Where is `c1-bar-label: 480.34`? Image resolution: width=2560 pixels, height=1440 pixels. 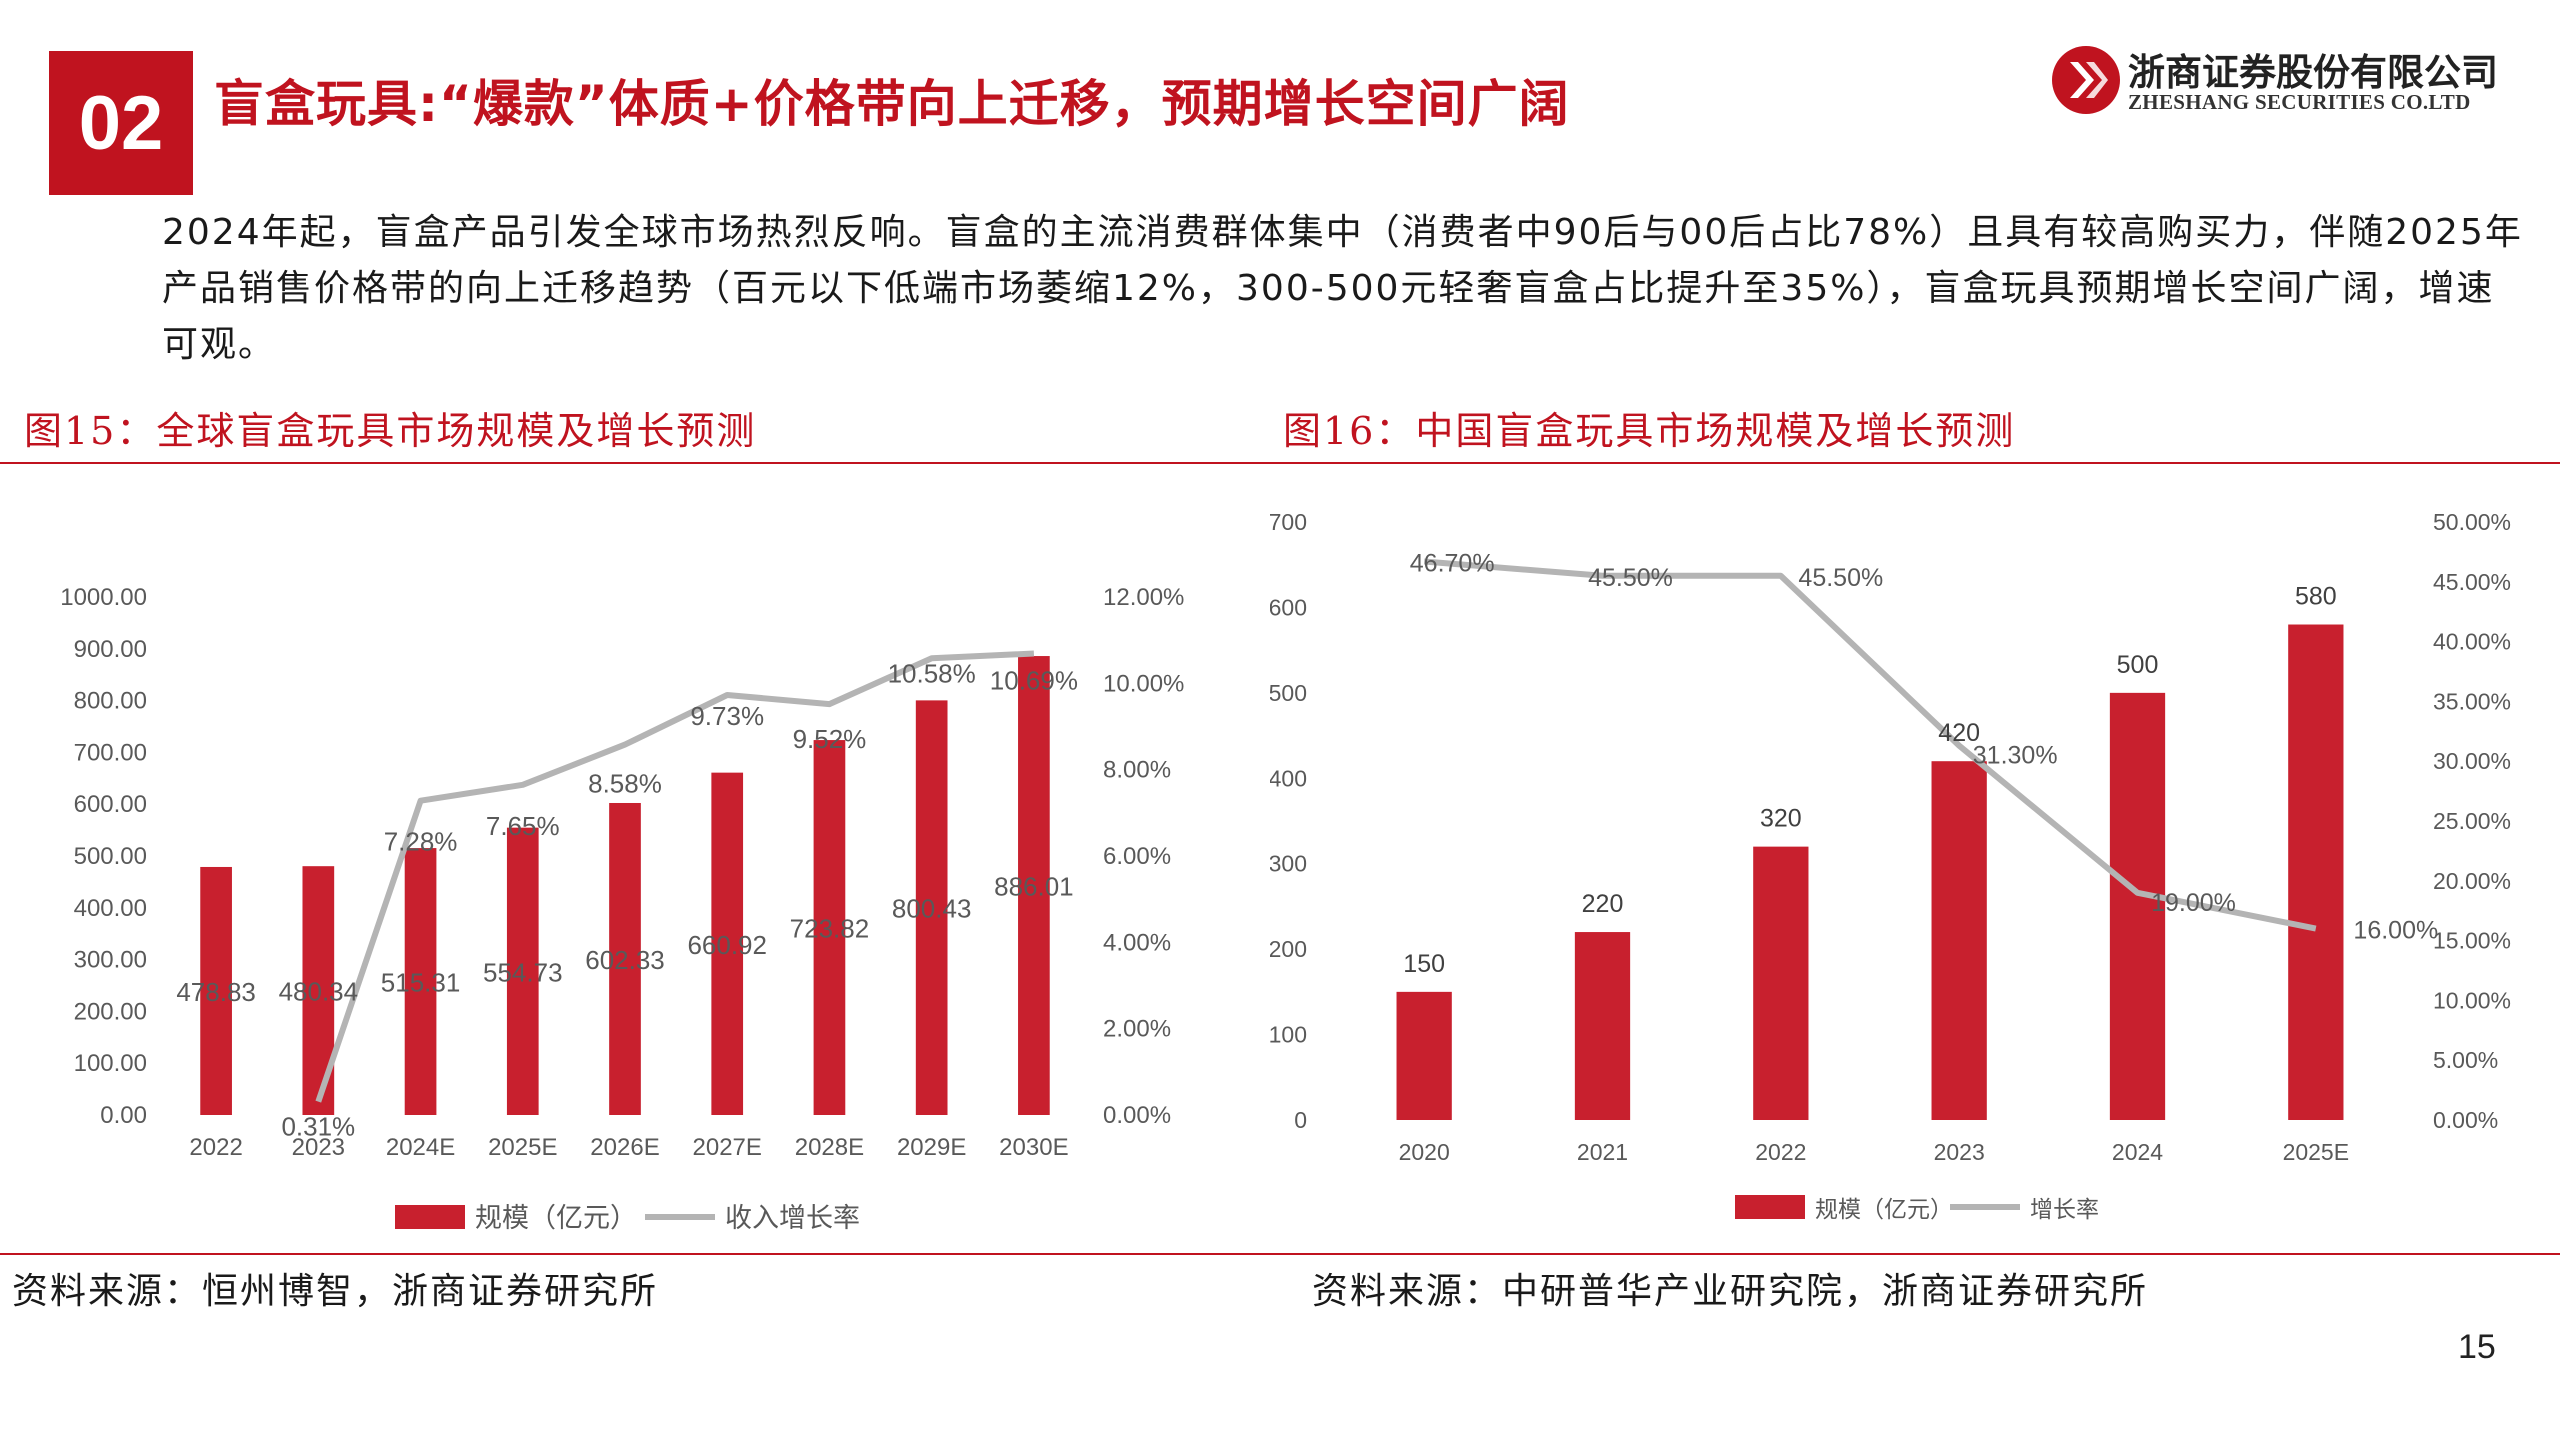 c1-bar-label: 480.34 is located at coordinates (319, 992).